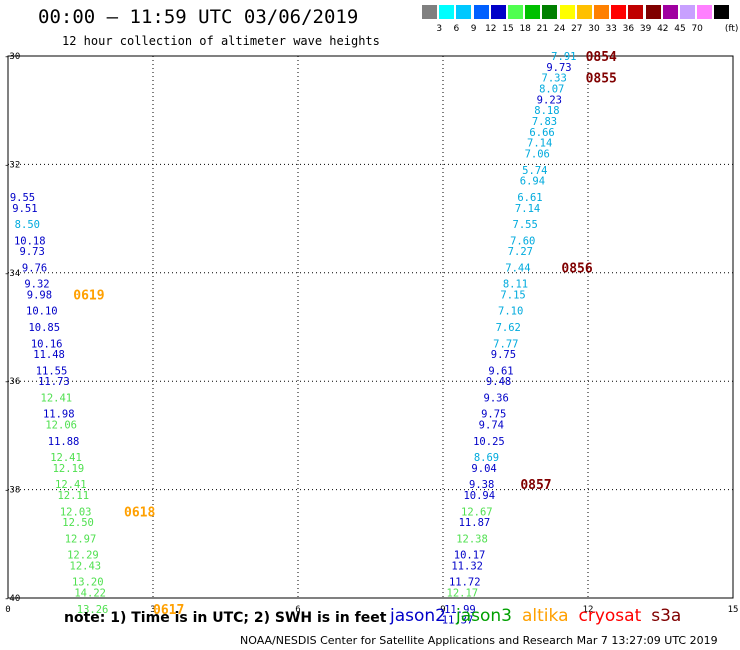  Describe the element at coordinates (59, 415) in the screenshot. I see `data-label: 11.98` at that location.